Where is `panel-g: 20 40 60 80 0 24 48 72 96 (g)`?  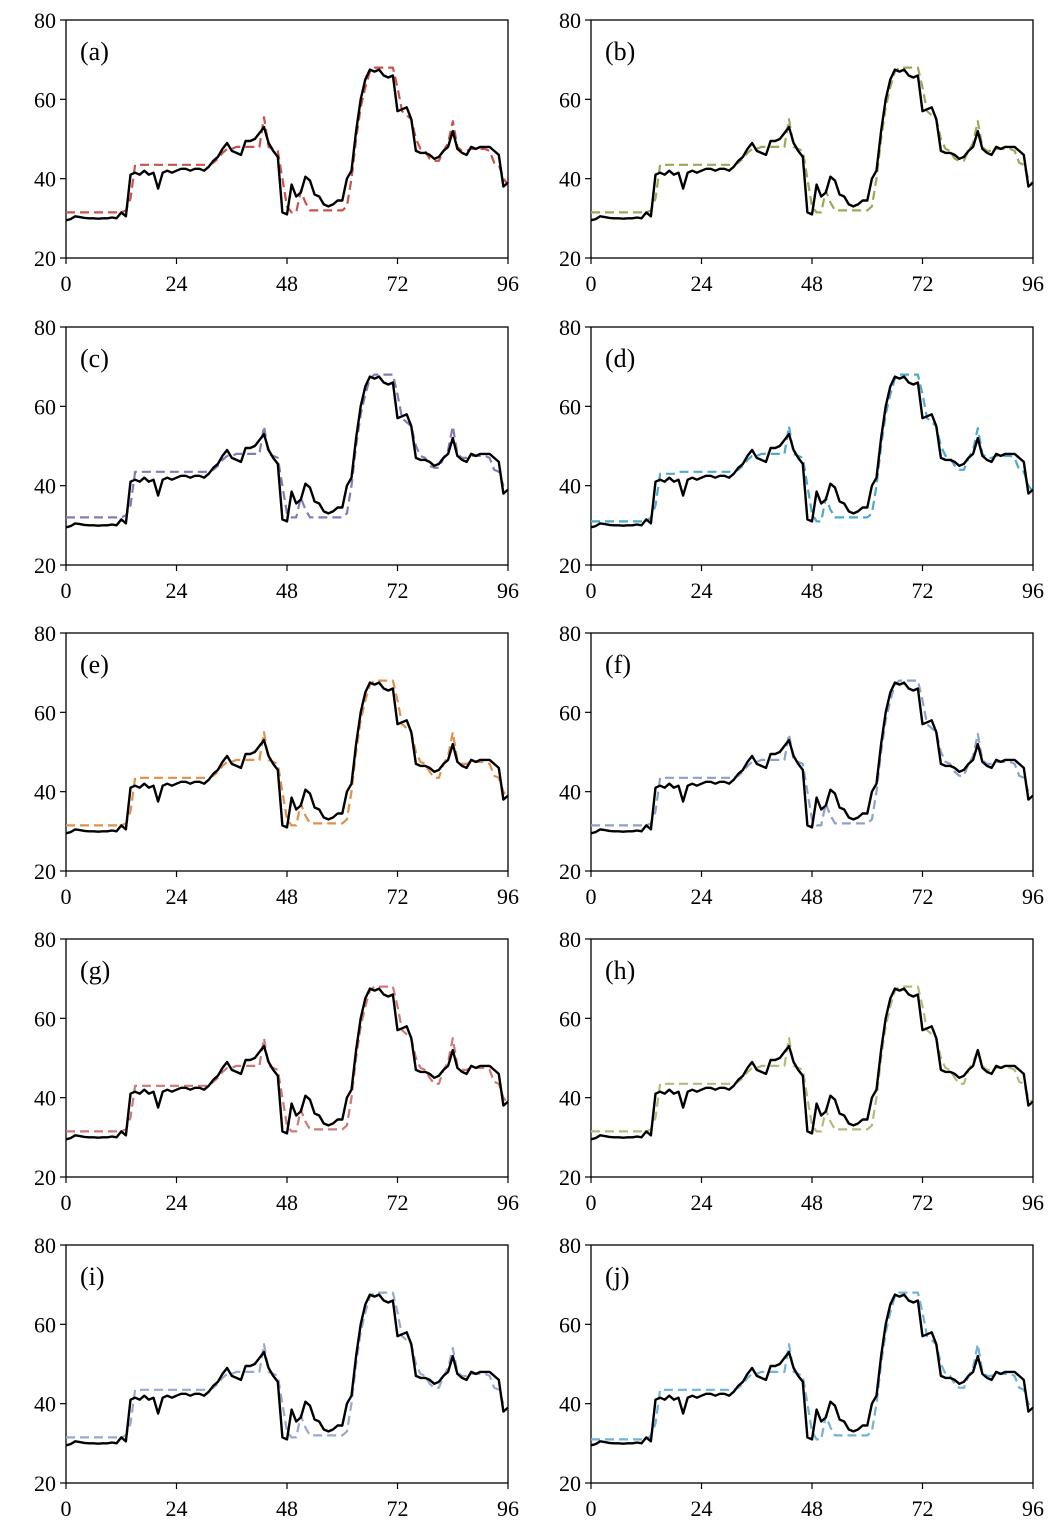
panel-g: 20 40 60 80 0 24 48 72 96 (g) is located at coordinates (276, 1071).